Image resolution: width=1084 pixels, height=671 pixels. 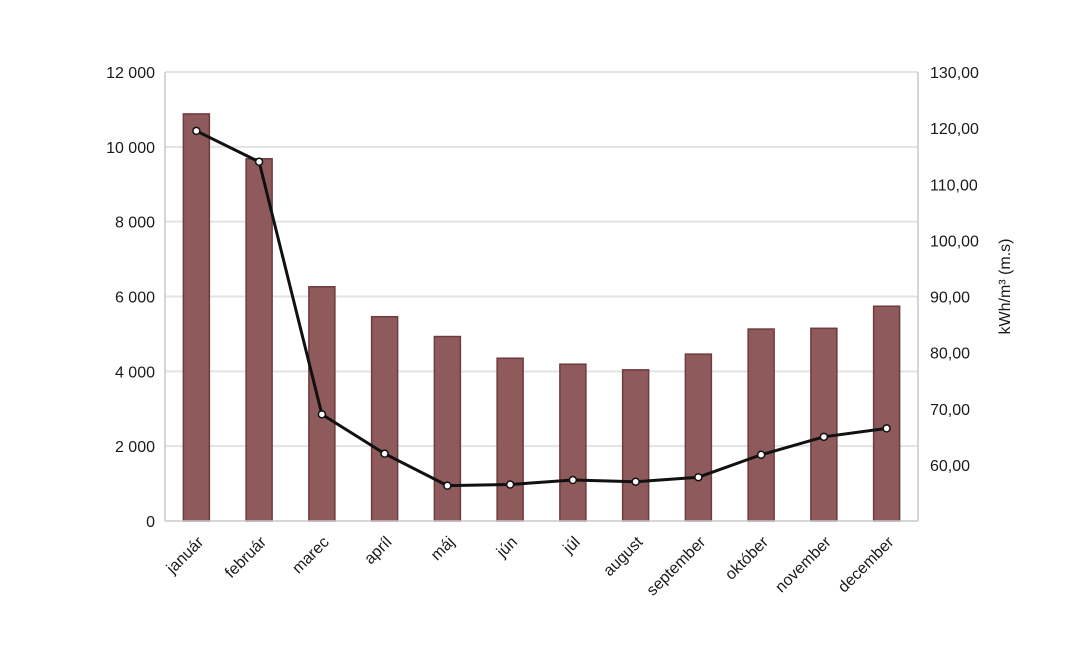 What do you see at coordinates (803, 564) in the screenshot?
I see `category-label-10: november` at bounding box center [803, 564].